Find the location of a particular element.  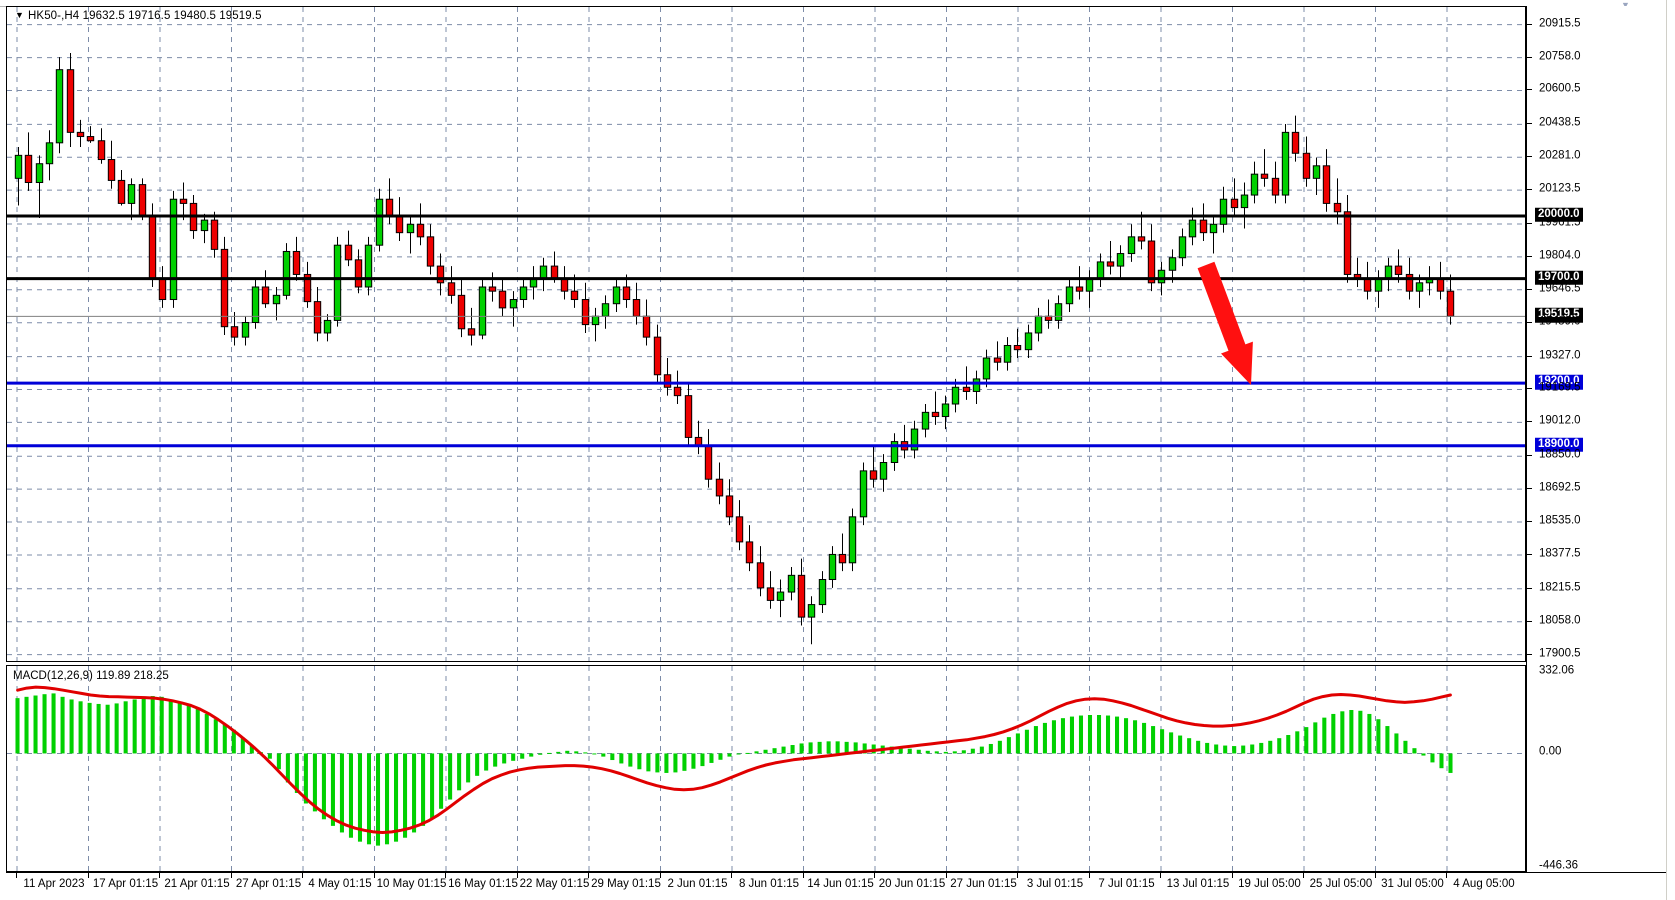

price-axis-label: 19961.5 is located at coordinates (1560, 222).